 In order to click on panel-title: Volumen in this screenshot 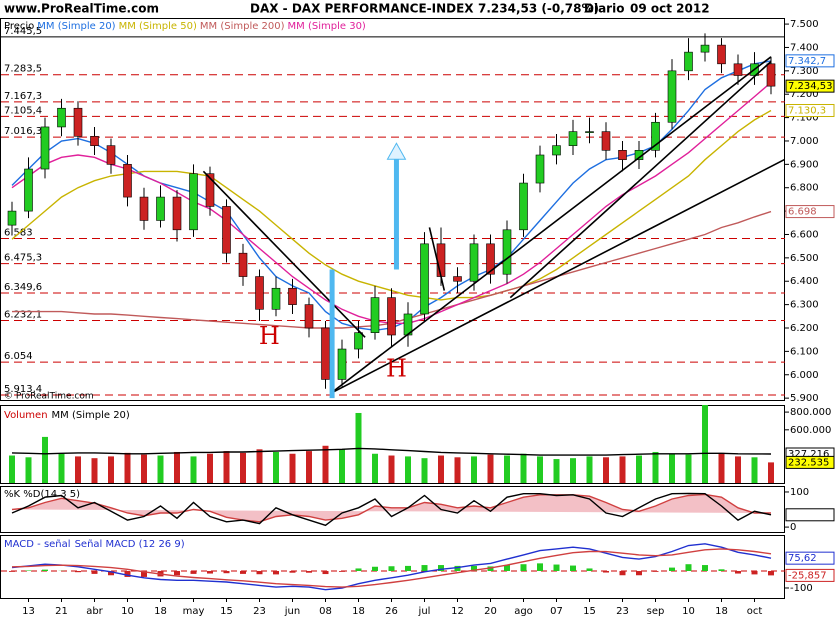, I will do `click(26, 415)`.